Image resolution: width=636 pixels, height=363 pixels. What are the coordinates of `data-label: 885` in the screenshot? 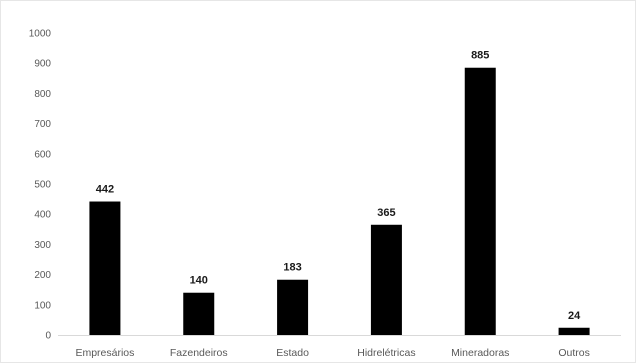 It's located at (480, 56).